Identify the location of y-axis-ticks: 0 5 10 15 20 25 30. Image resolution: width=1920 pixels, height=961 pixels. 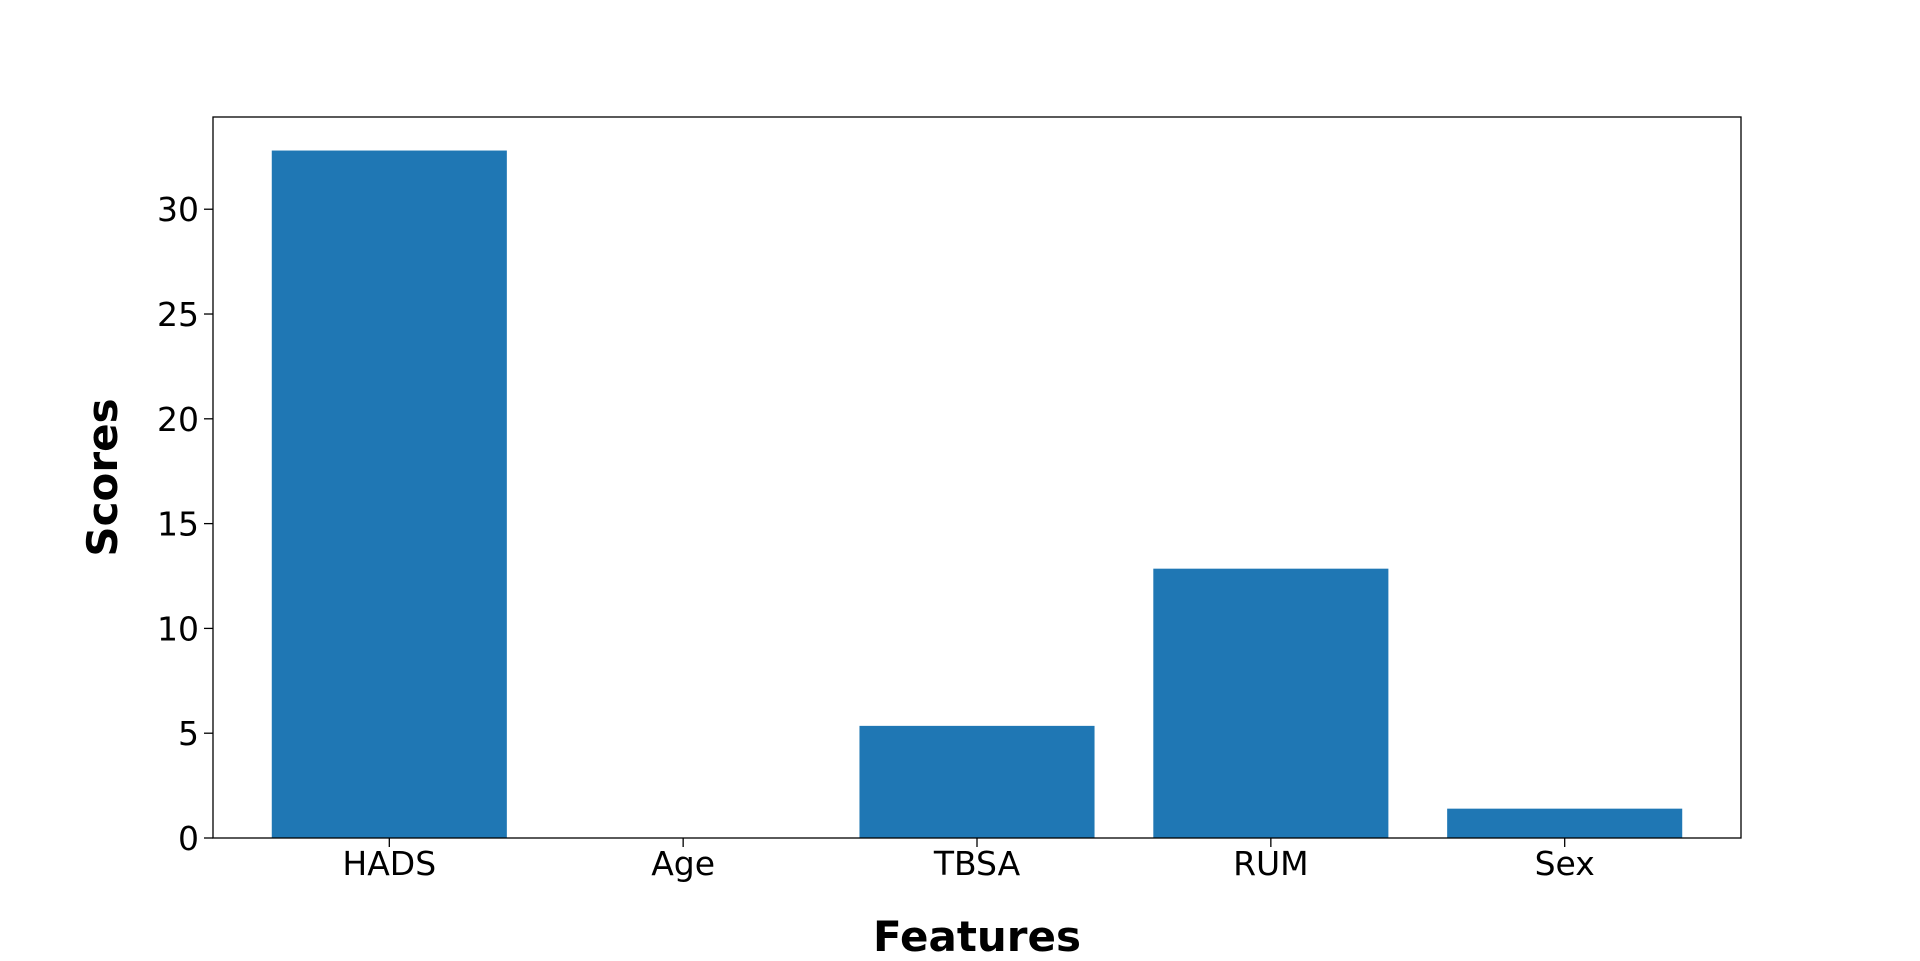
(185, 524).